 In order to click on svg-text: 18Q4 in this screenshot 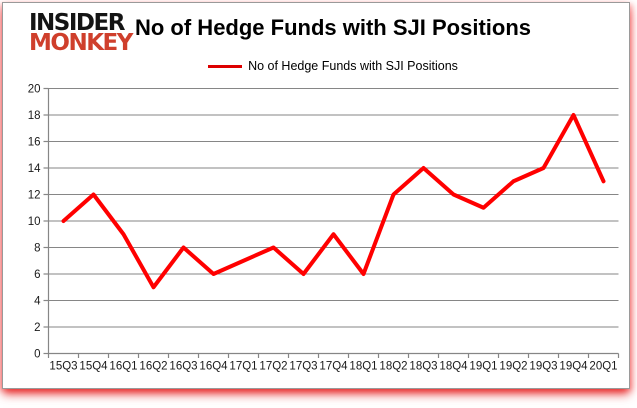, I will do `click(453, 367)`.